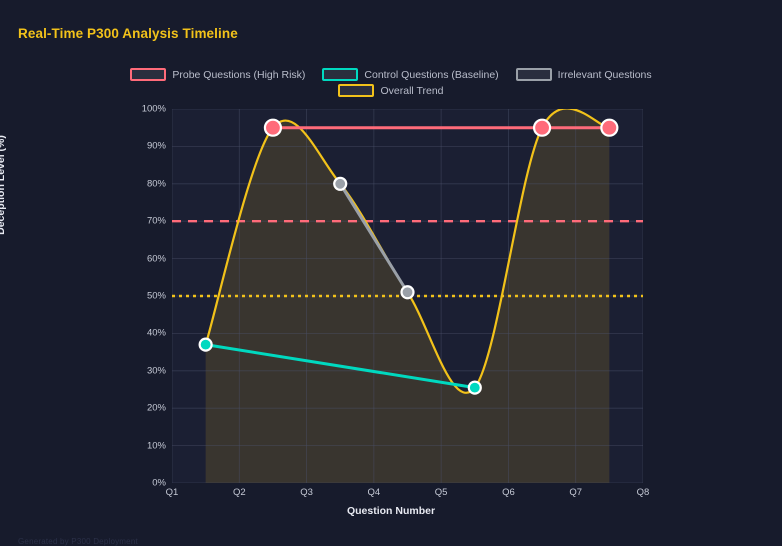 This screenshot has width=782, height=546. I want to click on series-line-control, so click(340, 366).